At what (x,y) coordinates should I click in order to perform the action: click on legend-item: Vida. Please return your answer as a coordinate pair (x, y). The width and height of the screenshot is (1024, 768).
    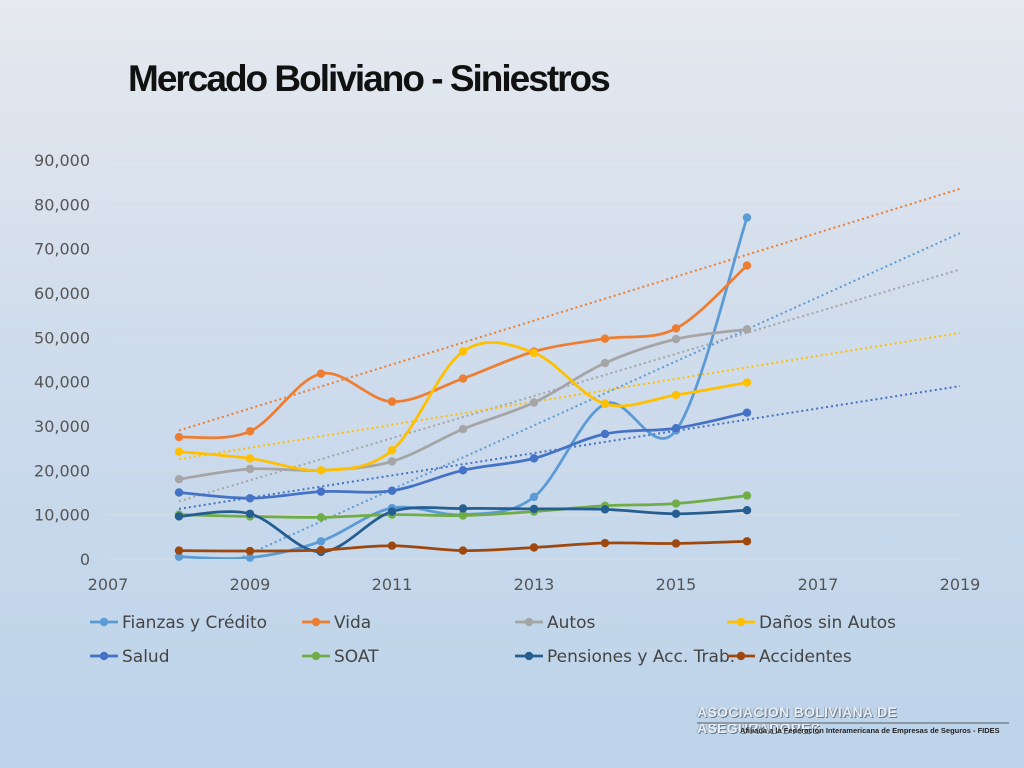
    Looking at the image, I should click on (336, 623).